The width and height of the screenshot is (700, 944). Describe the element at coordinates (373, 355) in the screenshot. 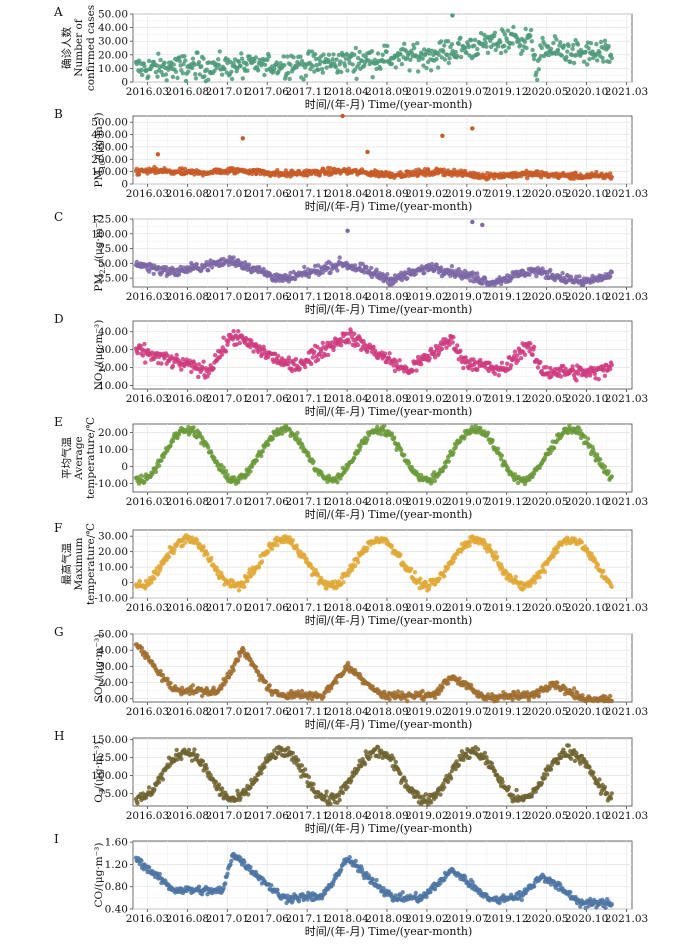

I see `no2-points` at that location.